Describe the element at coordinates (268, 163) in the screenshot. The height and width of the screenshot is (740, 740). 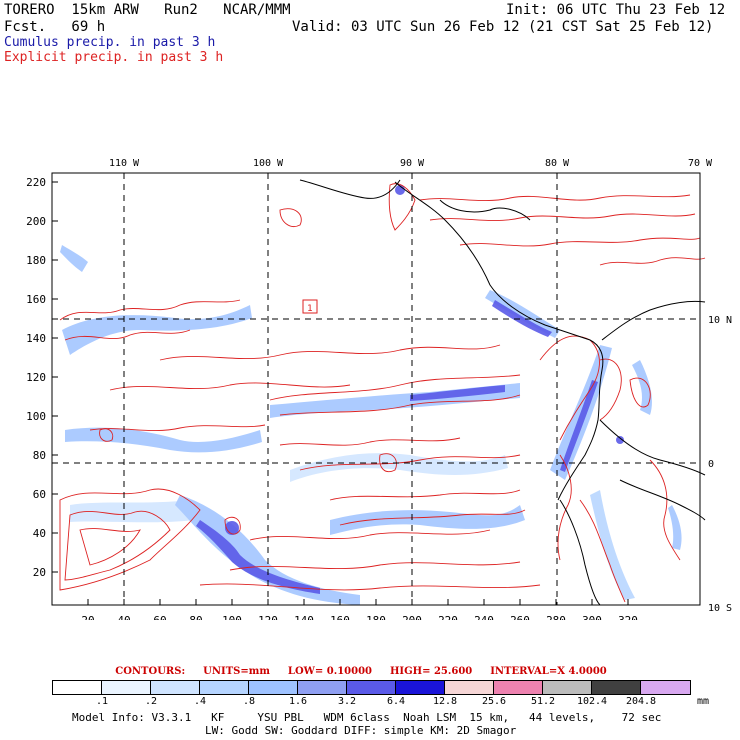
I see `lon-label-100w: 100 W` at that location.